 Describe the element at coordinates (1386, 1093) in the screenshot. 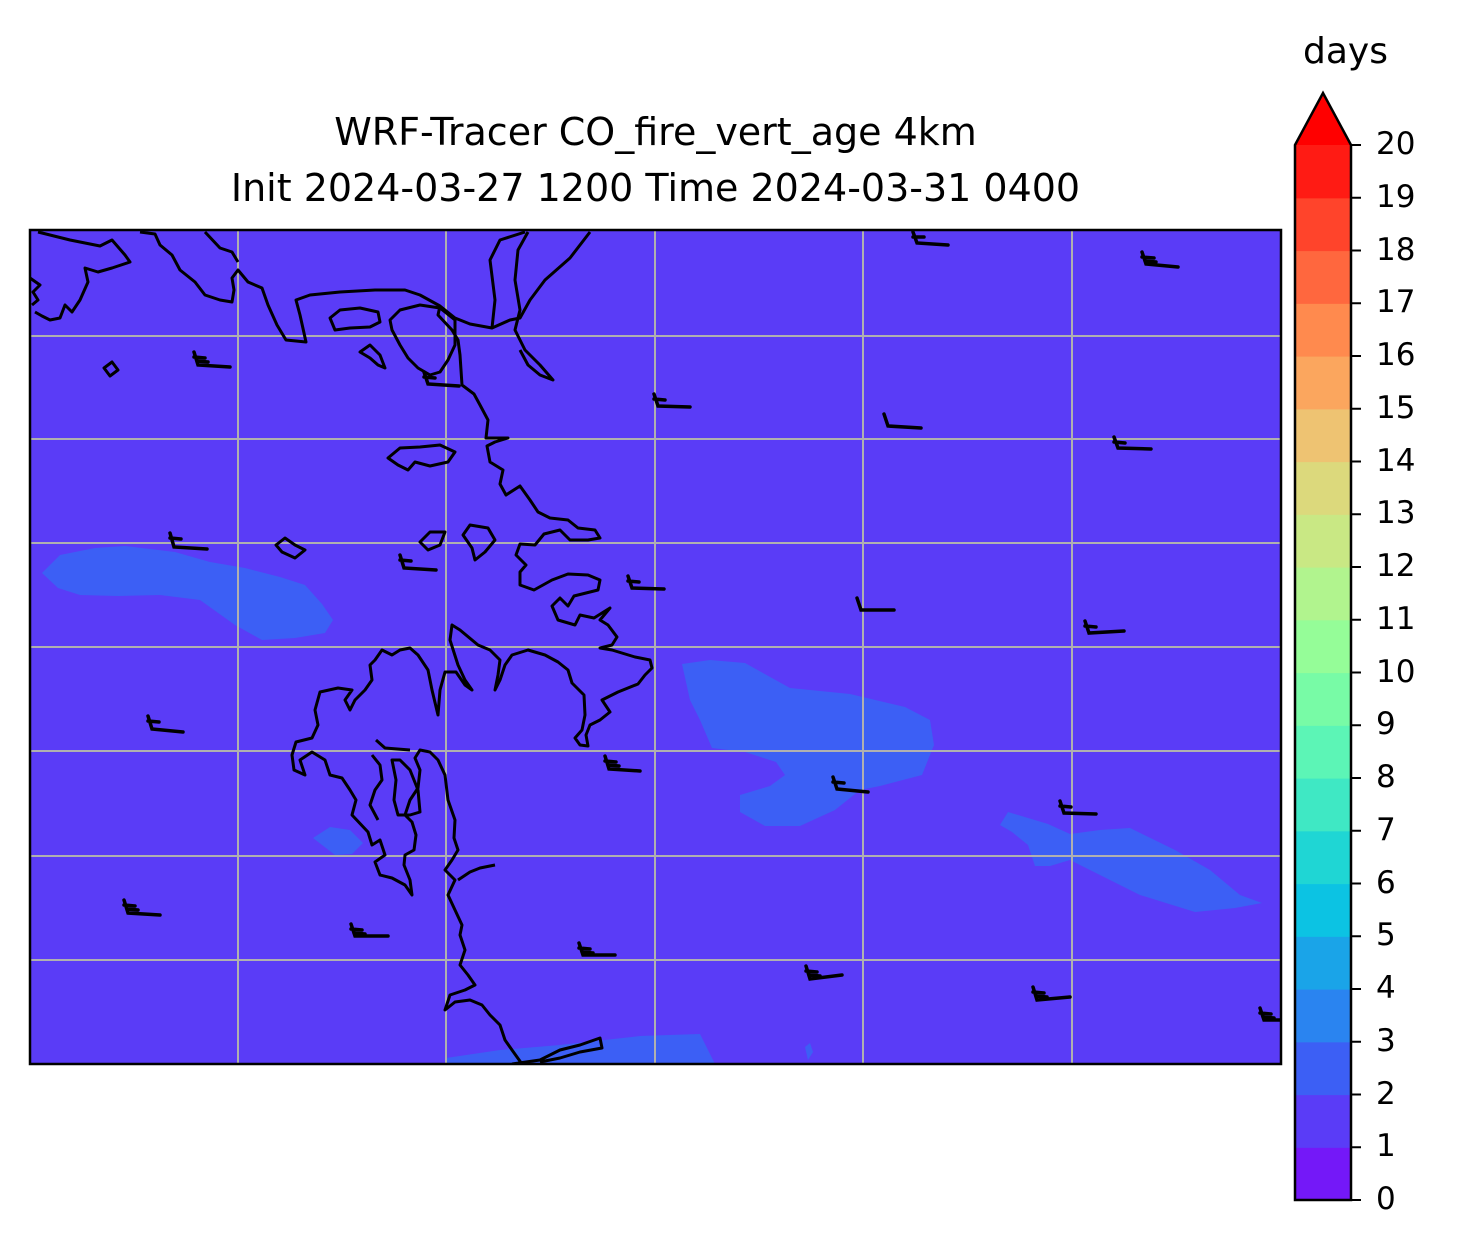

I see `colorbar-tick-label: 2` at that location.